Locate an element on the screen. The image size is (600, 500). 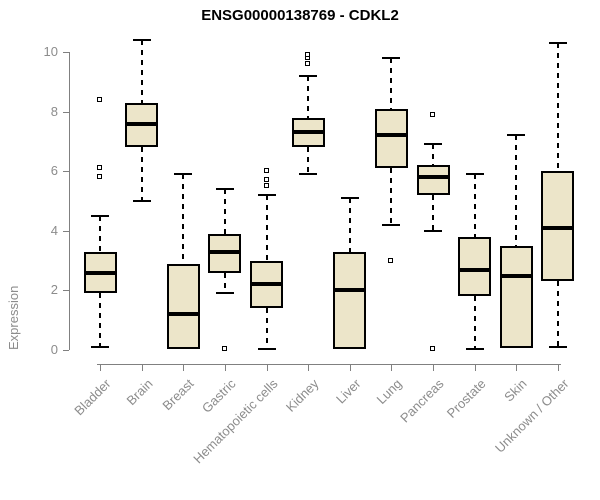
y-axis-line is located at coordinates (69, 201).